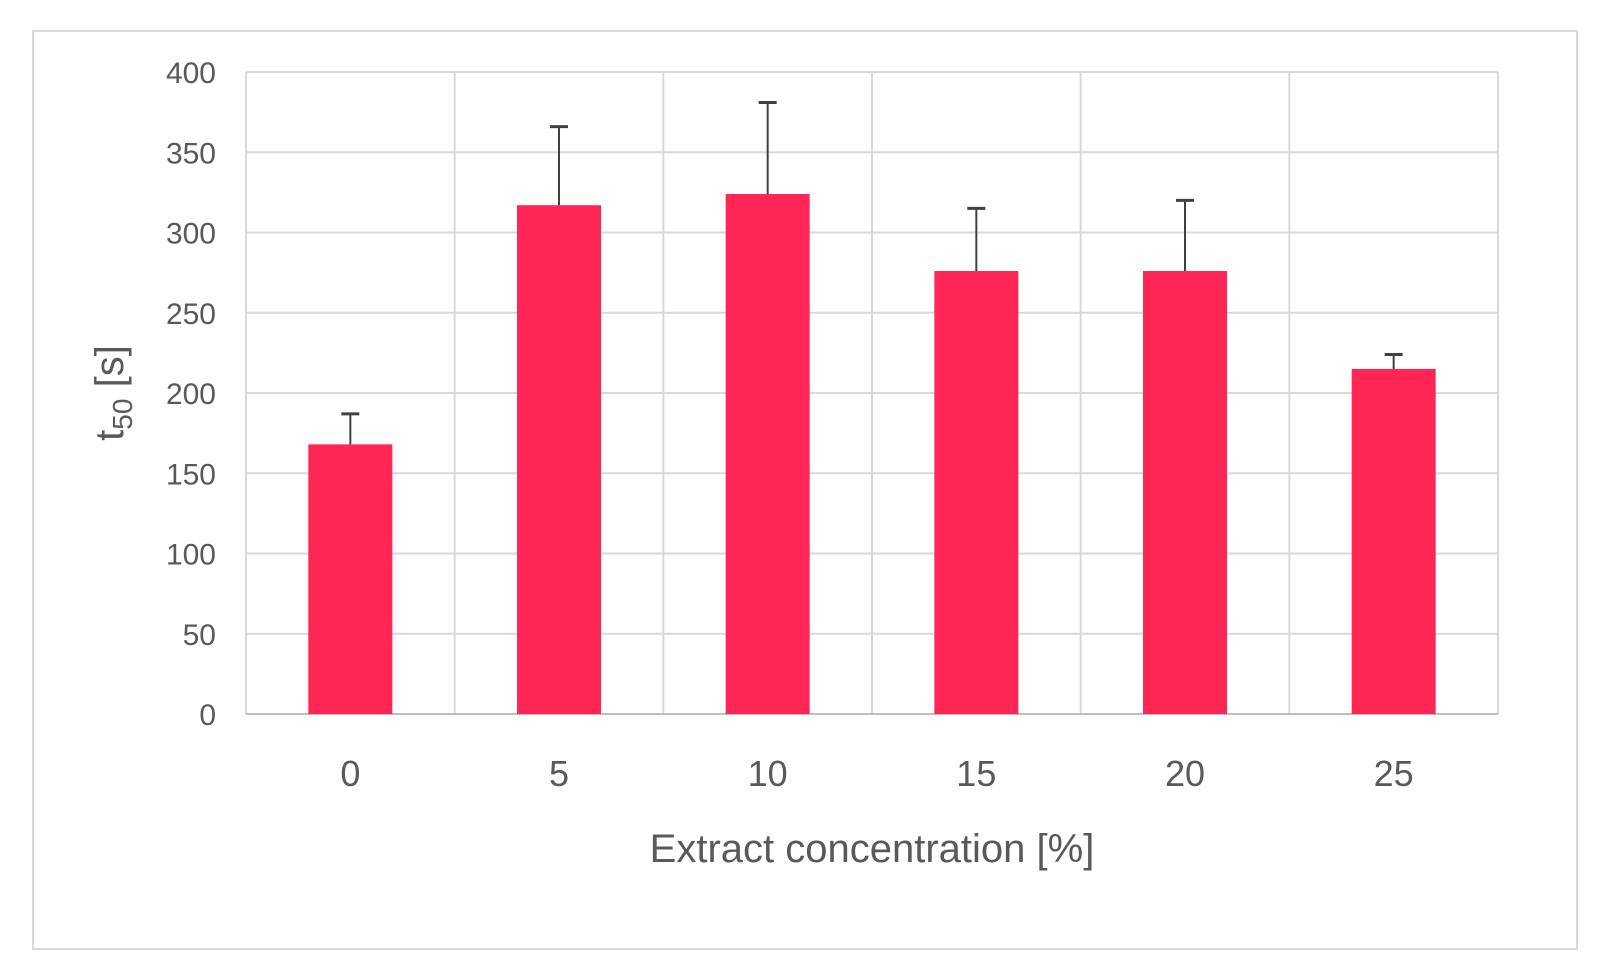 This screenshot has width=1604, height=974. Describe the element at coordinates (191, 234) in the screenshot. I see `y-tick-label: 300` at that location.